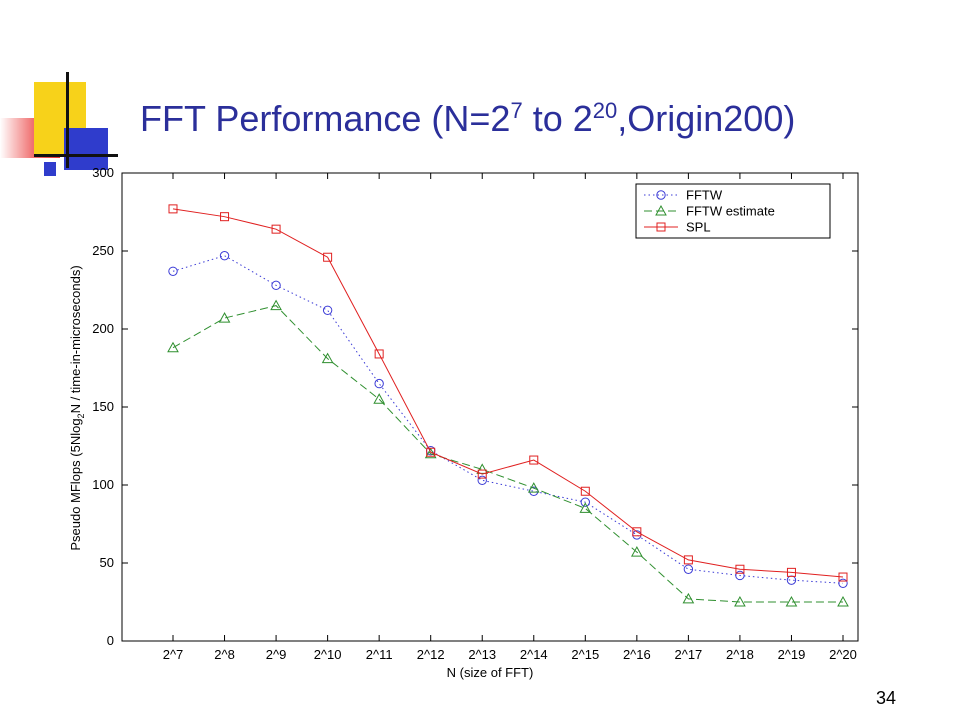 This screenshot has width=960, height=720. What do you see at coordinates (67, 120) in the screenshot?
I see `decorative-vertical-line` at bounding box center [67, 120].